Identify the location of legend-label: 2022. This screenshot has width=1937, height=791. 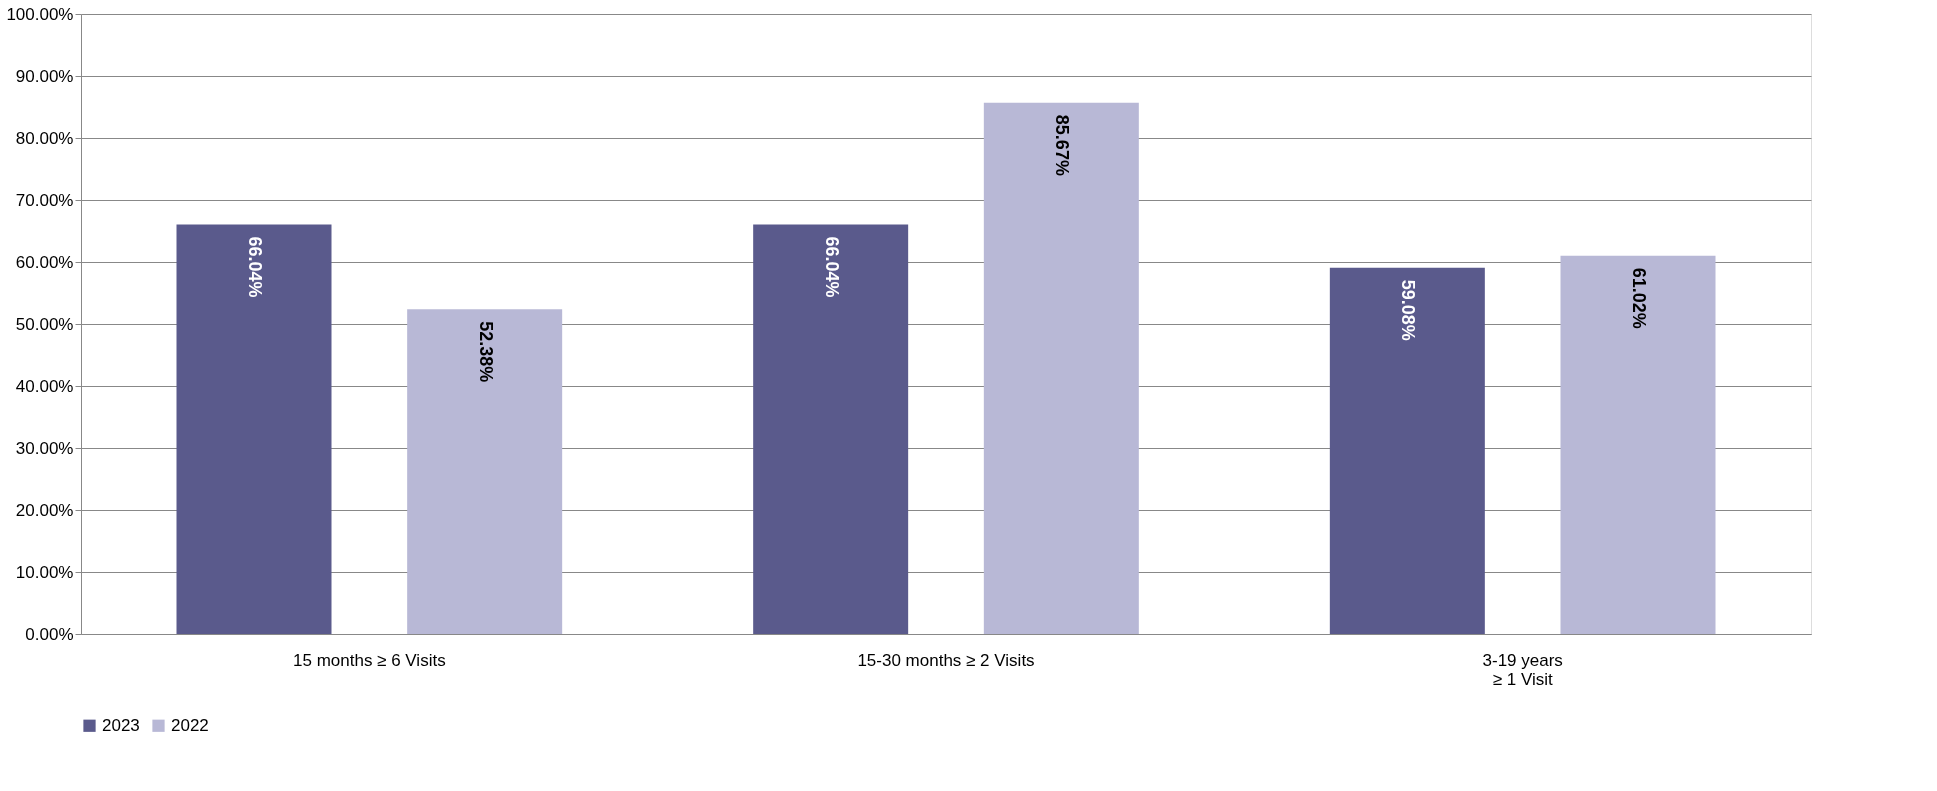
(190, 725).